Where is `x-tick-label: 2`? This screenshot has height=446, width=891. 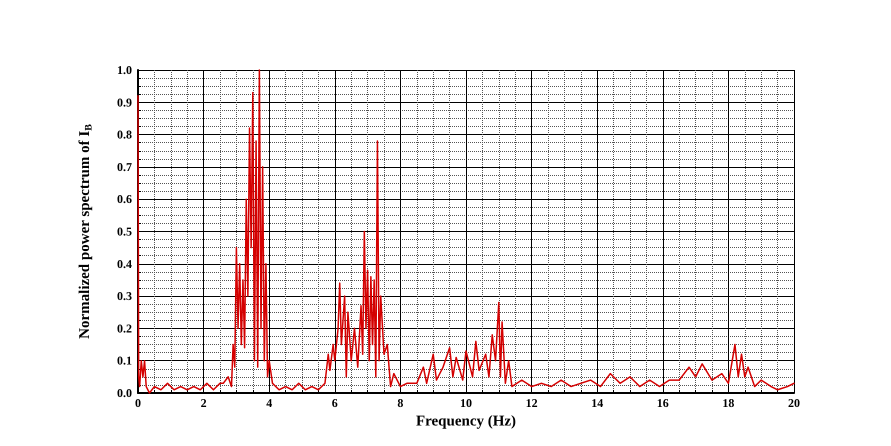
x-tick-label: 2 is located at coordinates (203, 403).